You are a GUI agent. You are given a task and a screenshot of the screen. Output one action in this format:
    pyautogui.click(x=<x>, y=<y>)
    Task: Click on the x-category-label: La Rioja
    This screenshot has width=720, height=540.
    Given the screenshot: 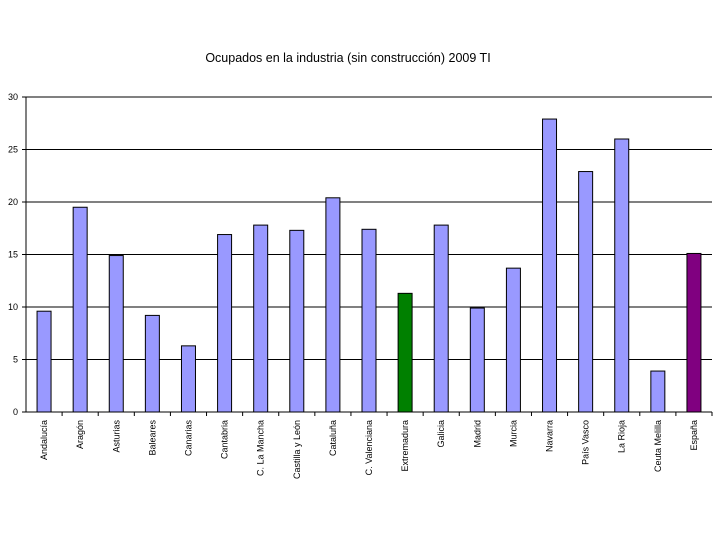 What is the action you would take?
    pyautogui.click(x=622, y=436)
    